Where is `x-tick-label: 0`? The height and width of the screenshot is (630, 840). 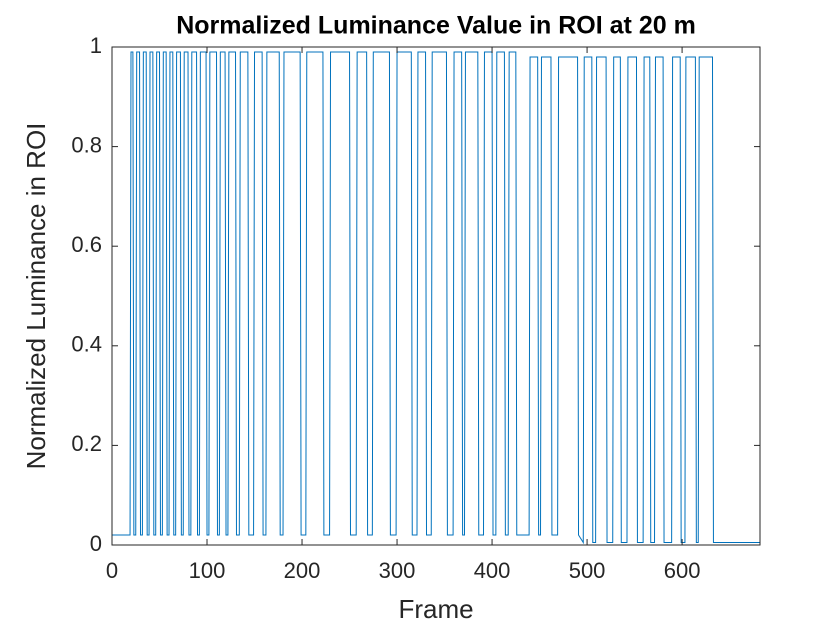 x-tick-label: 0 is located at coordinates (112, 570).